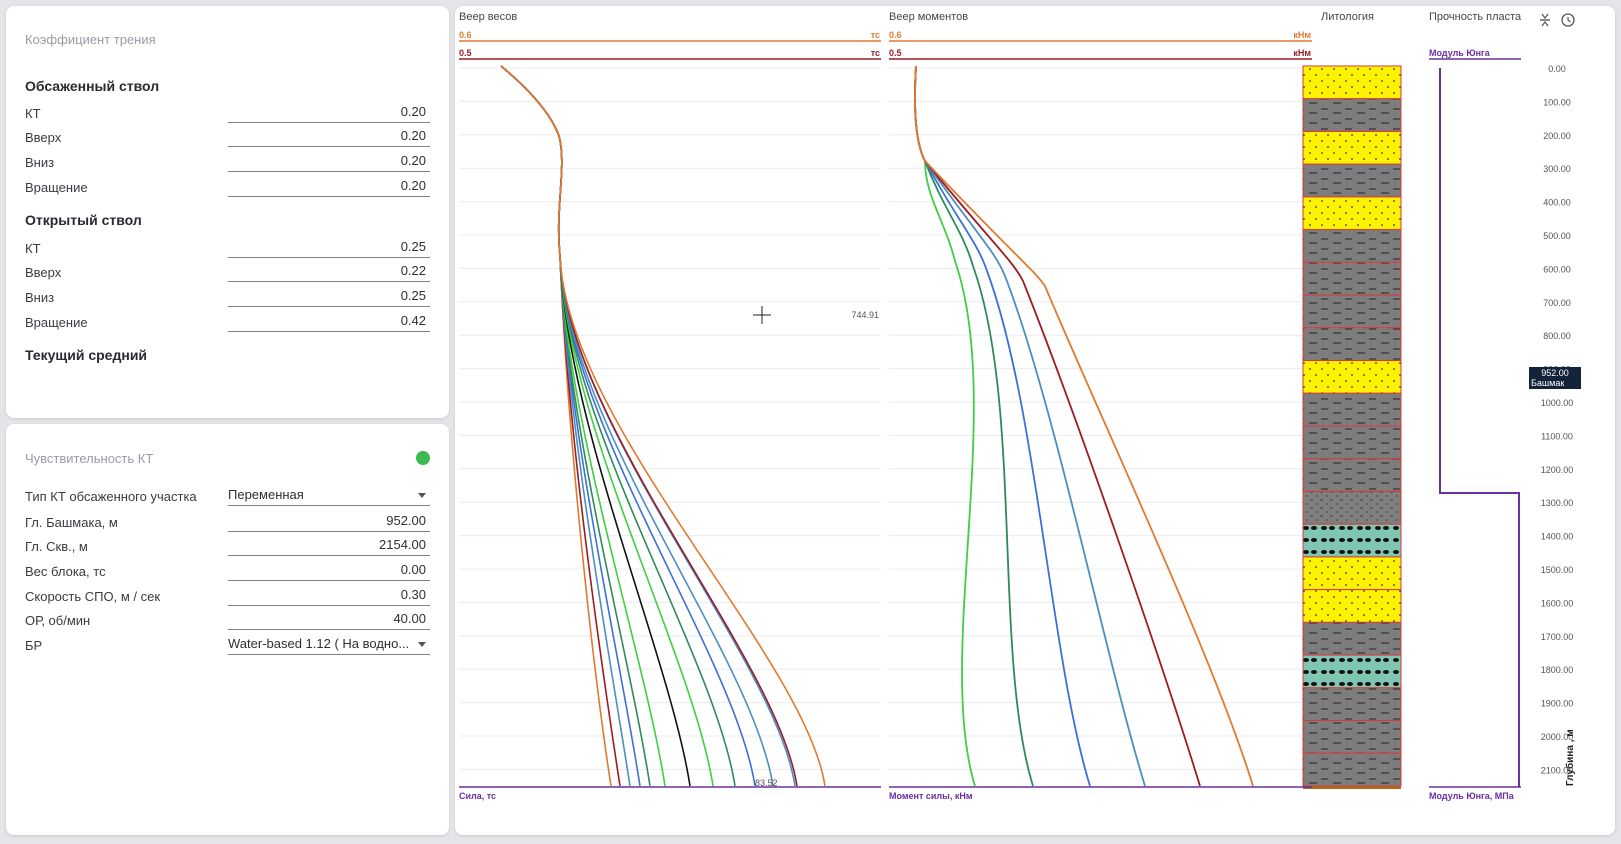 This screenshot has width=1621, height=844. I want to click on depth-tick-label: 1100.00, so click(1557, 436).